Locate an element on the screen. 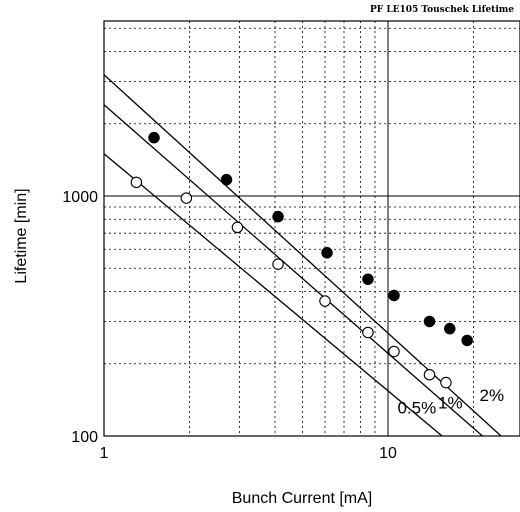 The height and width of the screenshot is (512, 520). y-axis-label: Lifetime [min] is located at coordinates (21, 235).